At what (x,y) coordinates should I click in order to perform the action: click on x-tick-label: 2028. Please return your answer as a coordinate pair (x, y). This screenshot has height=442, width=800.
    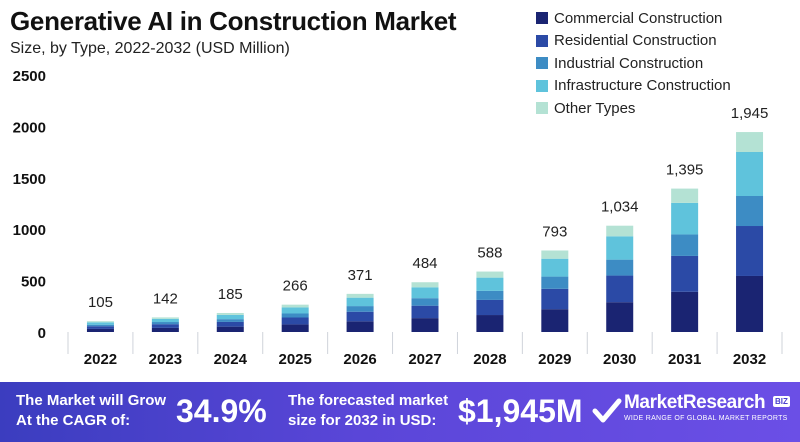
    Looking at the image, I should click on (489, 359).